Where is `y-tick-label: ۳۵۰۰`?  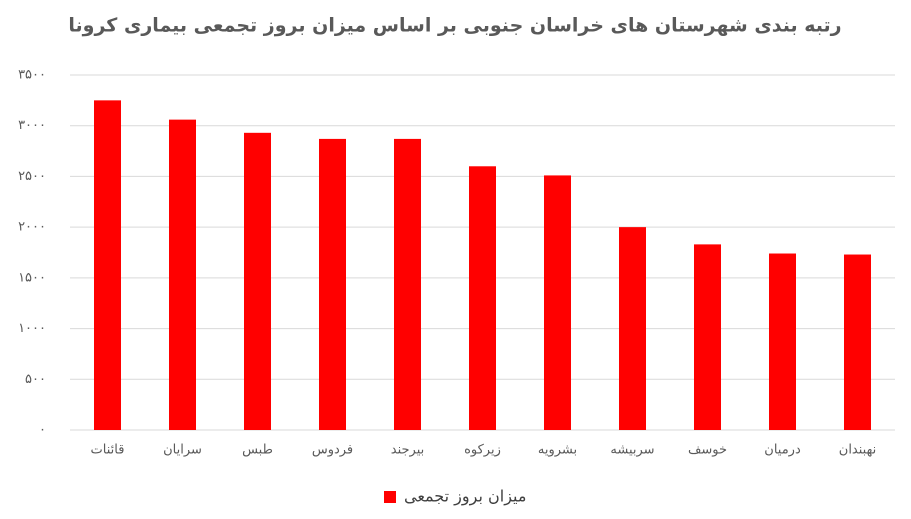
y-tick-label: ۳۵۰۰ is located at coordinates (32, 75).